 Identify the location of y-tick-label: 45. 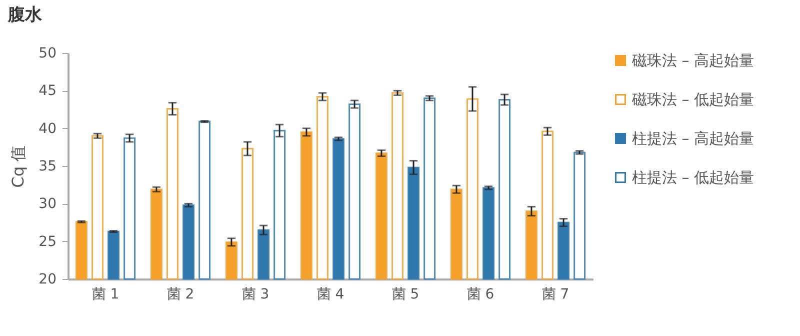
(47, 91).